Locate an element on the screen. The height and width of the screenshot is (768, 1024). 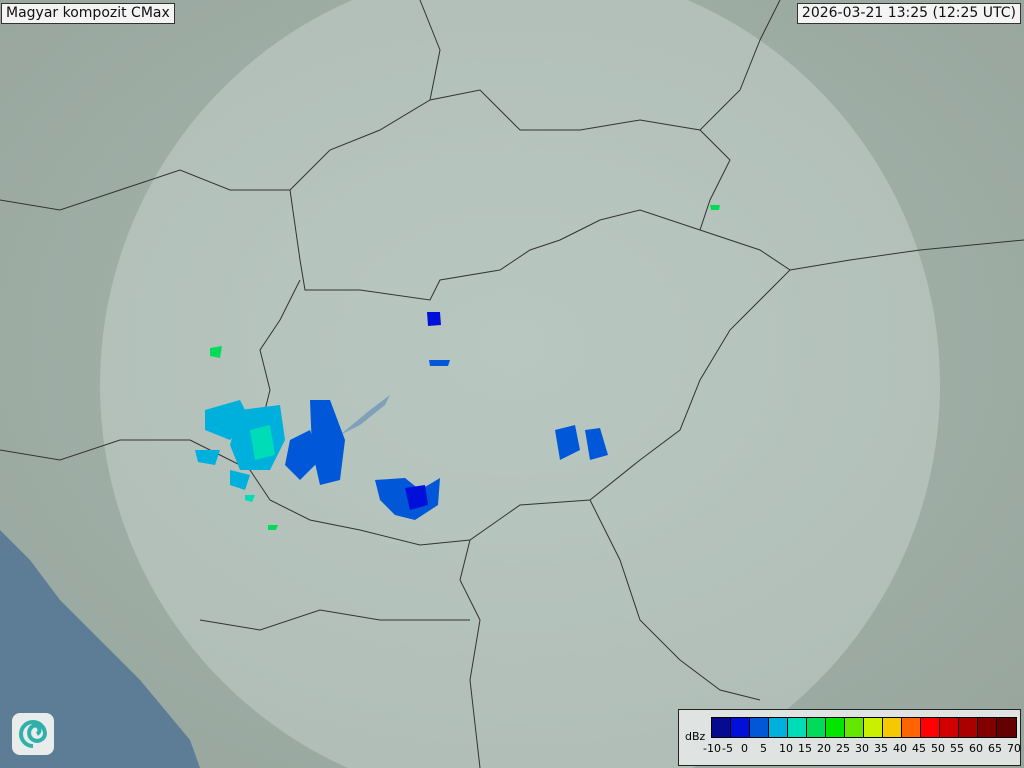
legend-tick: 60 is located at coordinates (976, 748).